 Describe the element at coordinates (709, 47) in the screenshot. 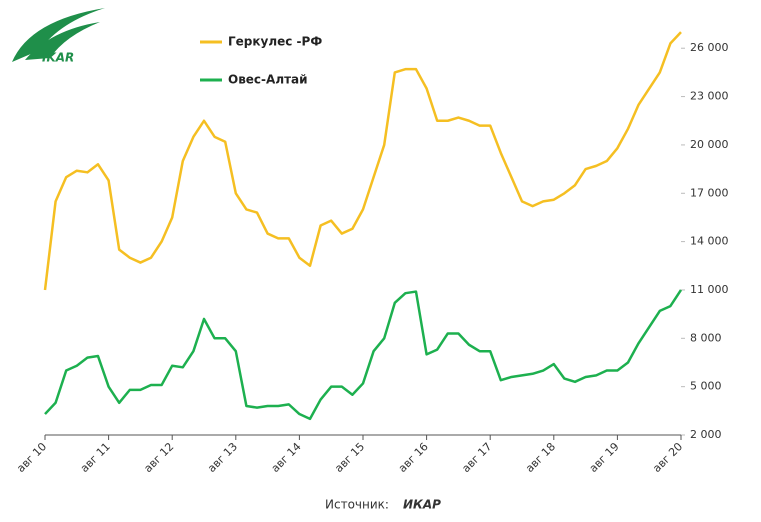

I see `y-tick-label: 26 000` at that location.